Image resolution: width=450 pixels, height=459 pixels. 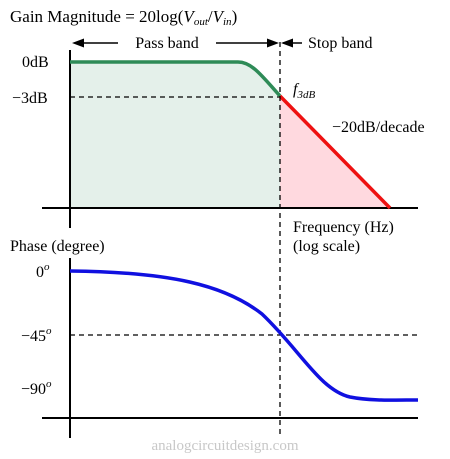 What do you see at coordinates (123, 17) in the screenshot?
I see `magnitude-title: Gain Magnitude = 20log(Vout/Vin)` at bounding box center [123, 17].